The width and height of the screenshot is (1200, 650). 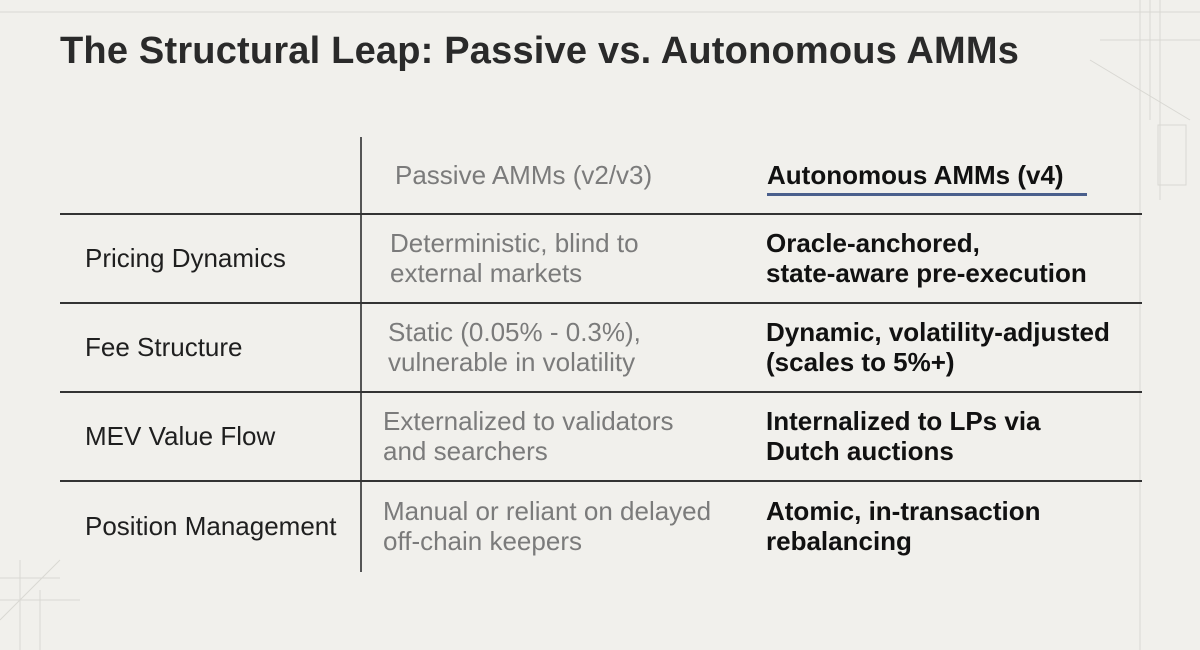 I want to click on row-label-pricing-dynamics: Pricing Dynamics, so click(x=185, y=258).